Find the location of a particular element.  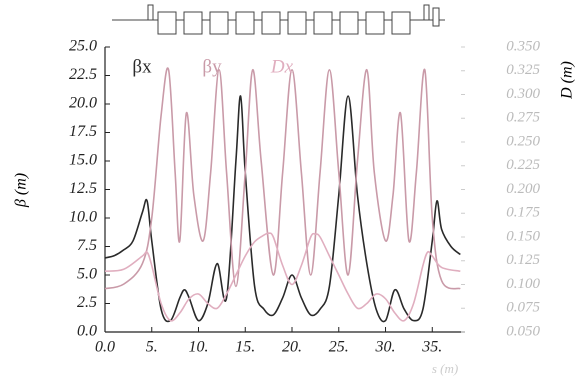

legend-label: Dx is located at coordinates (282, 66).